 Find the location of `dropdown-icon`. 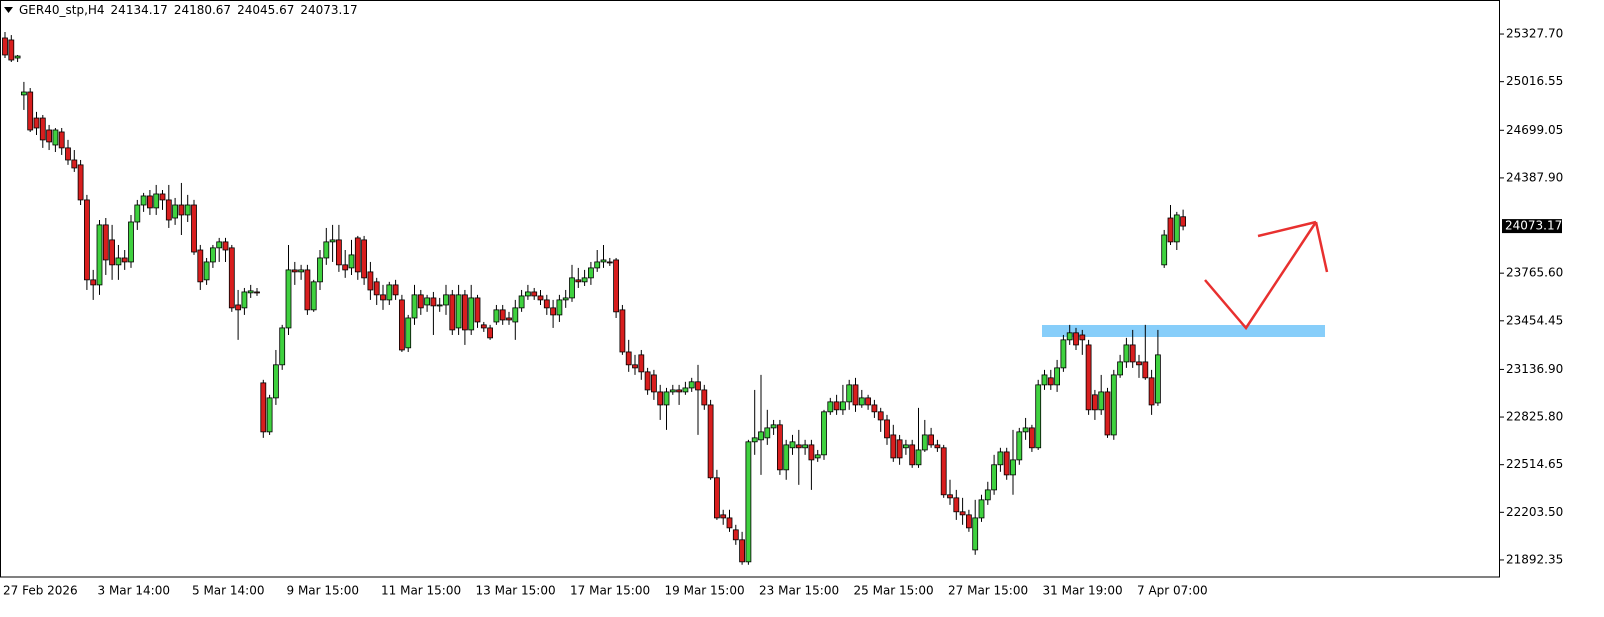

dropdown-icon is located at coordinates (8, 10).